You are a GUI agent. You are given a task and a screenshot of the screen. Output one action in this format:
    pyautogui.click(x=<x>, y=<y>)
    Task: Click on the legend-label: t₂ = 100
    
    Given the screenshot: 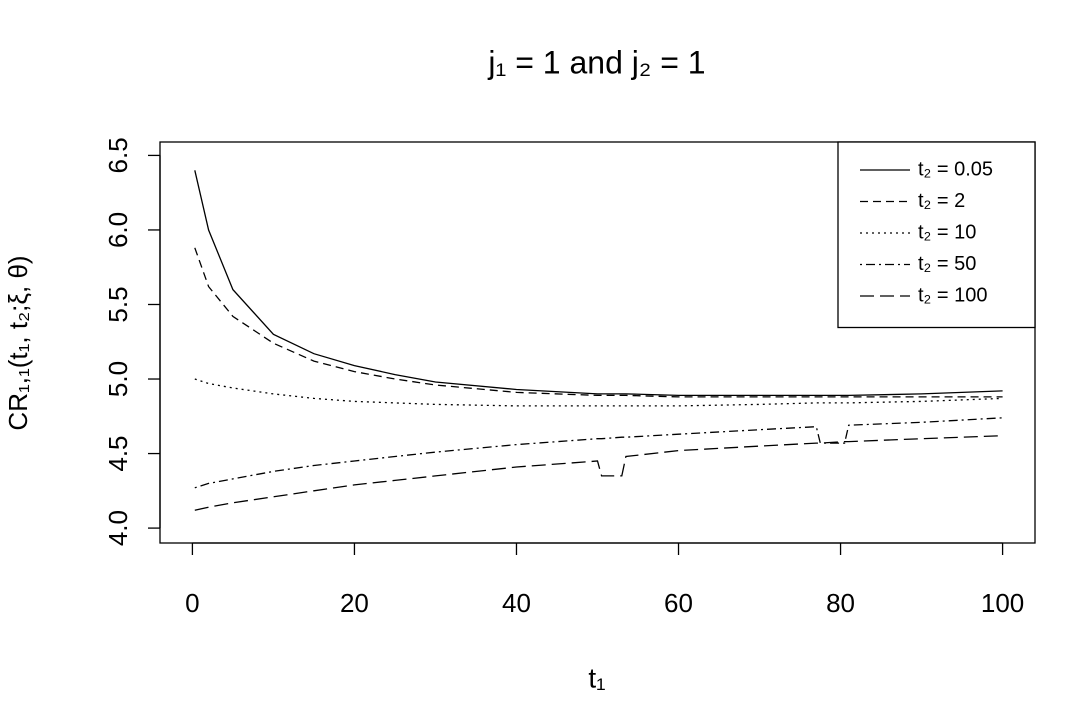 What is the action you would take?
    pyautogui.click(x=952, y=295)
    